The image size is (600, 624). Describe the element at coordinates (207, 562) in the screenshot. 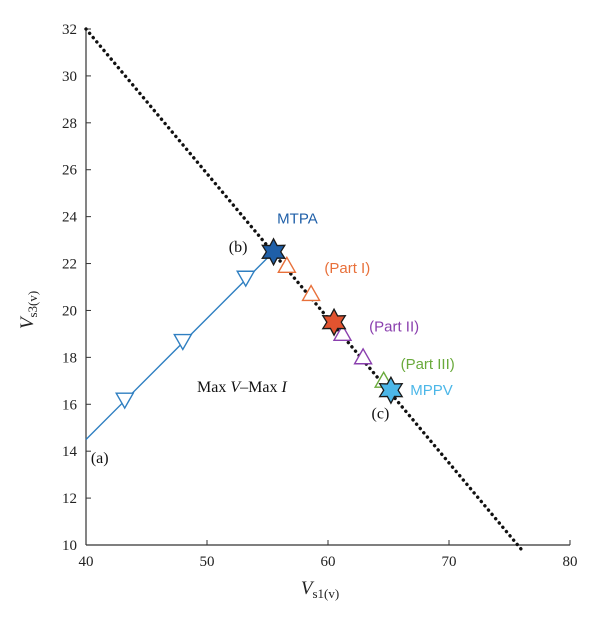

I see `x-tick-label: 50` at that location.